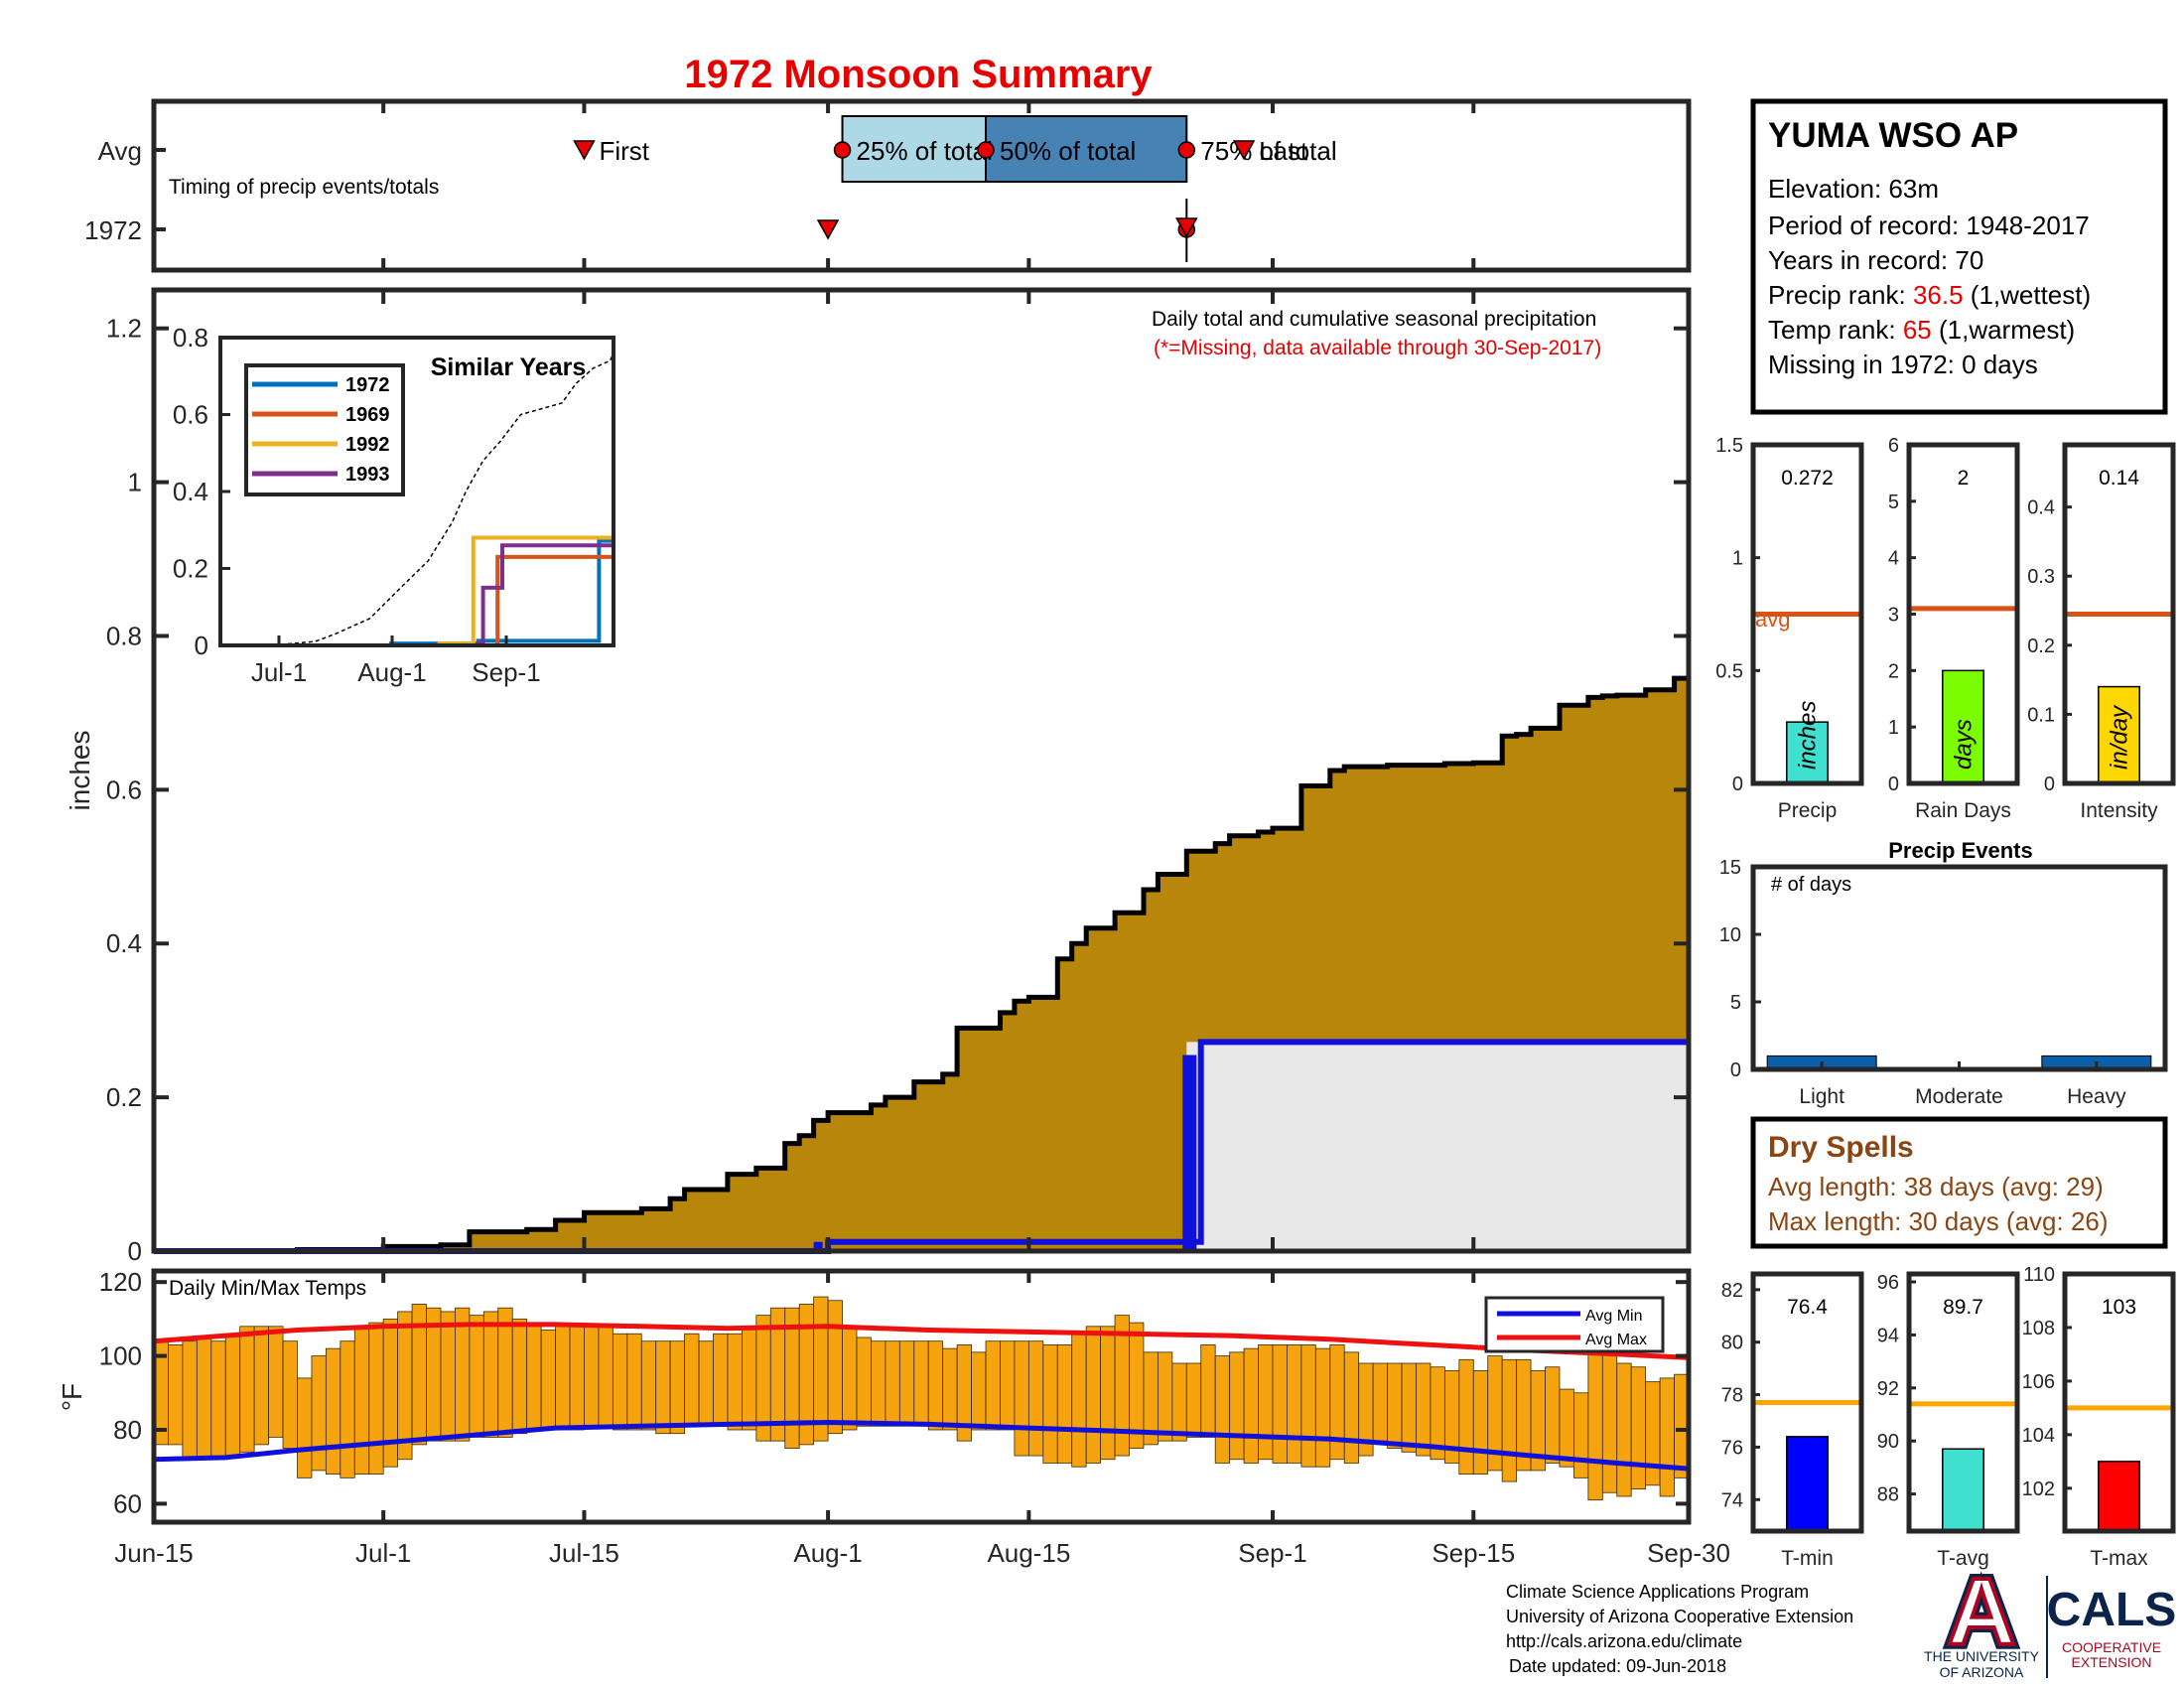 The width and height of the screenshot is (2184, 1688). Describe the element at coordinates (584, 1553) in the screenshot. I see `date-xtick-label-2: Jul-15` at that location.